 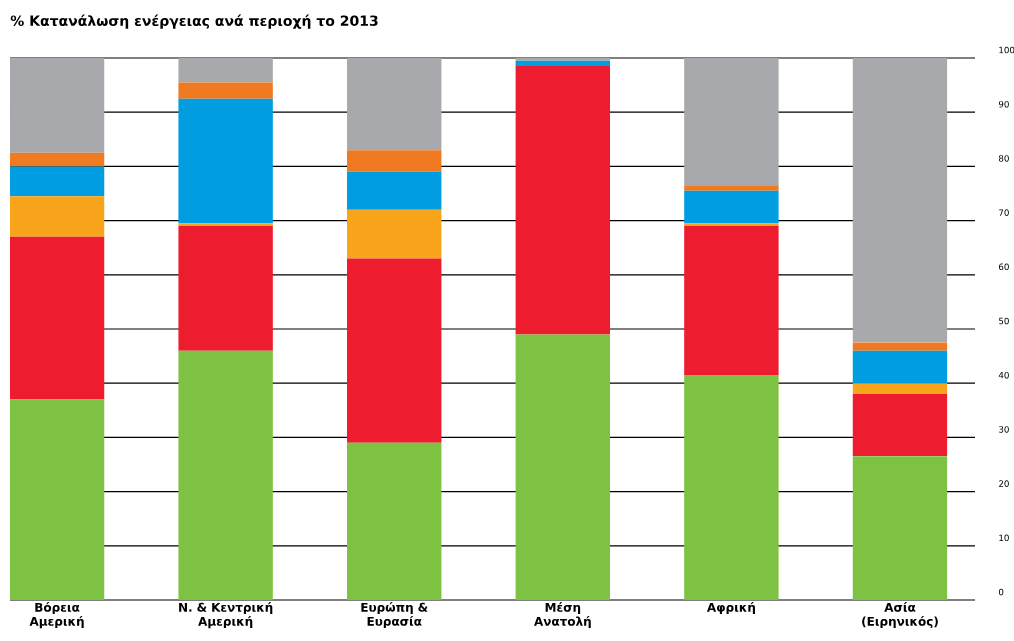 I want to click on x-tick-label: Ευρώπη & Ευρασία, so click(x=394, y=615).